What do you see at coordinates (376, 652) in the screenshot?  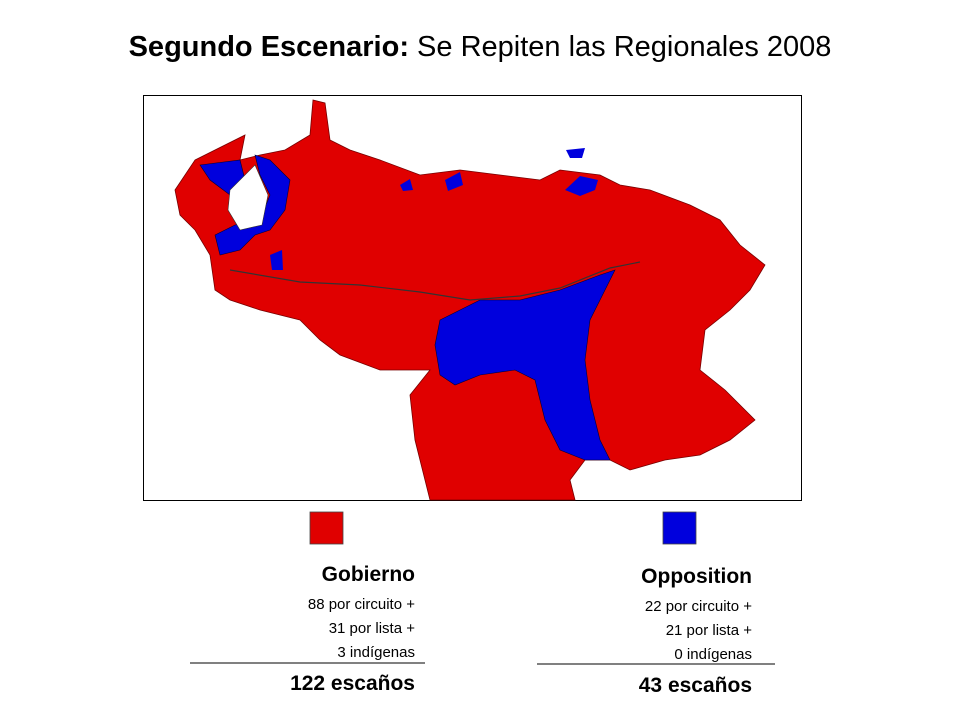 I see `legend-line: 3 indígenas` at bounding box center [376, 652].